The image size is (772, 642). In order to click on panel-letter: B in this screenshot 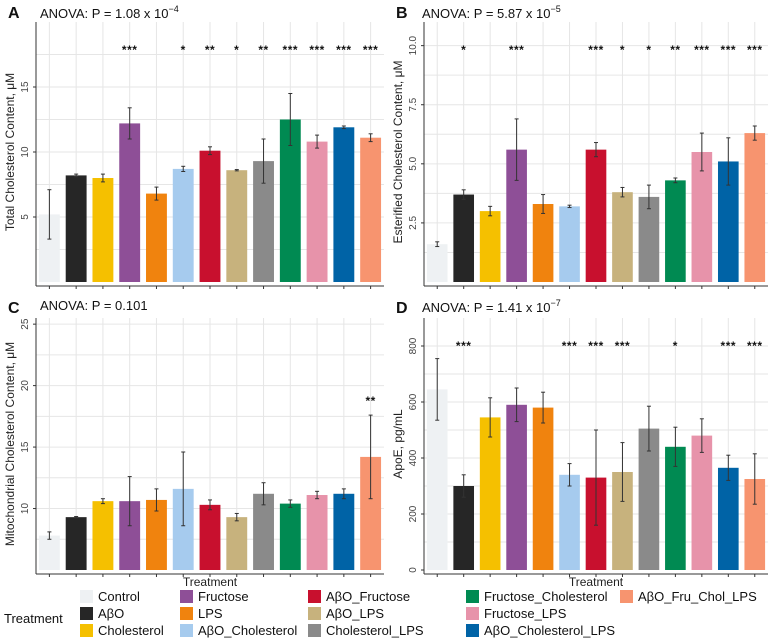, I will do `click(402, 13)`.